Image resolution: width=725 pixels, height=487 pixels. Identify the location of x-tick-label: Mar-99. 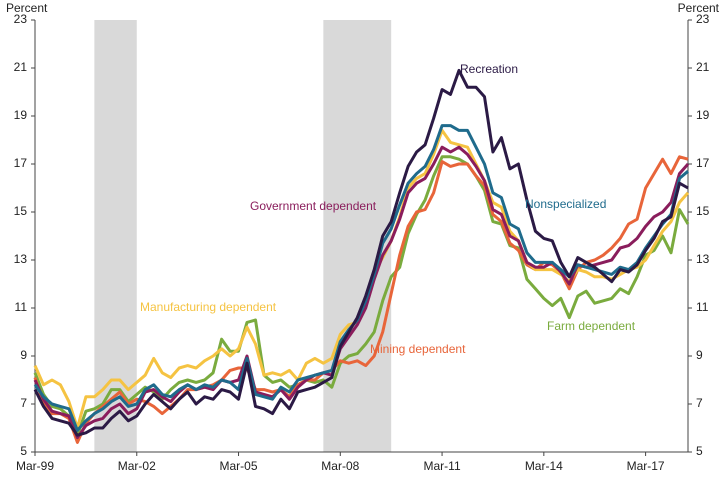
(35, 466).